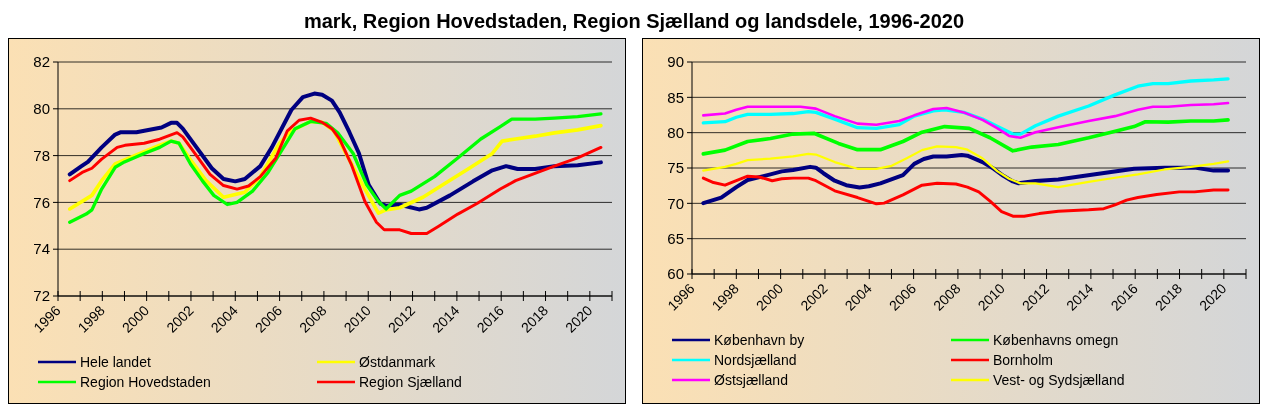 Image resolution: width=1268 pixels, height=412 pixels. What do you see at coordinates (41, 202) in the screenshot?
I see `y-tick-label: 76` at bounding box center [41, 202].